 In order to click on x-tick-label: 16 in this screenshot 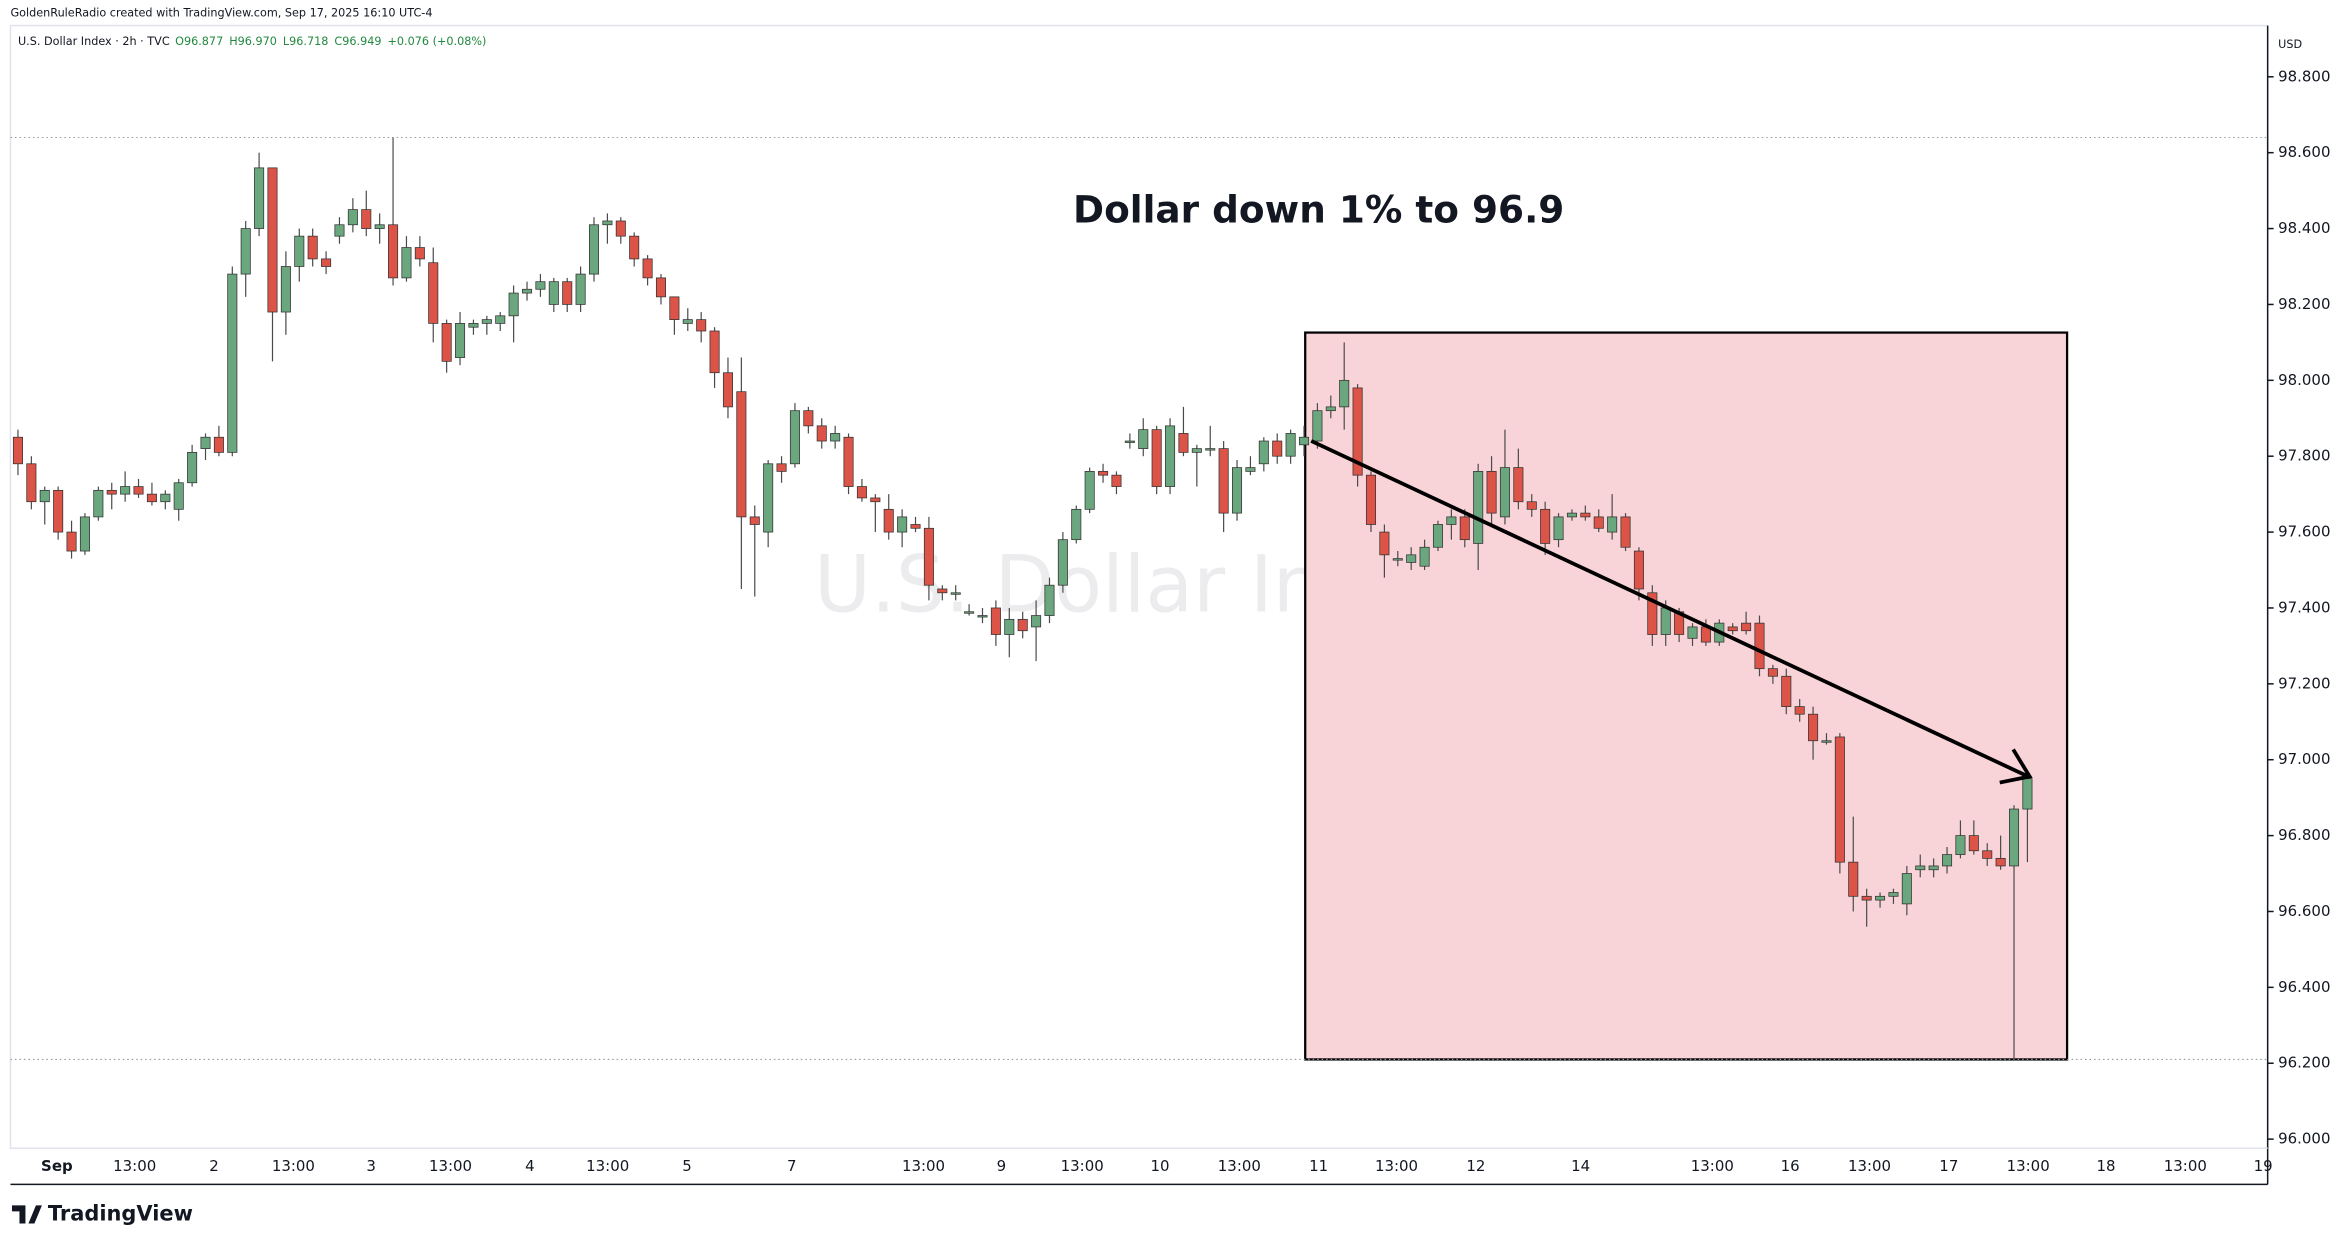, I will do `click(1790, 1166)`.